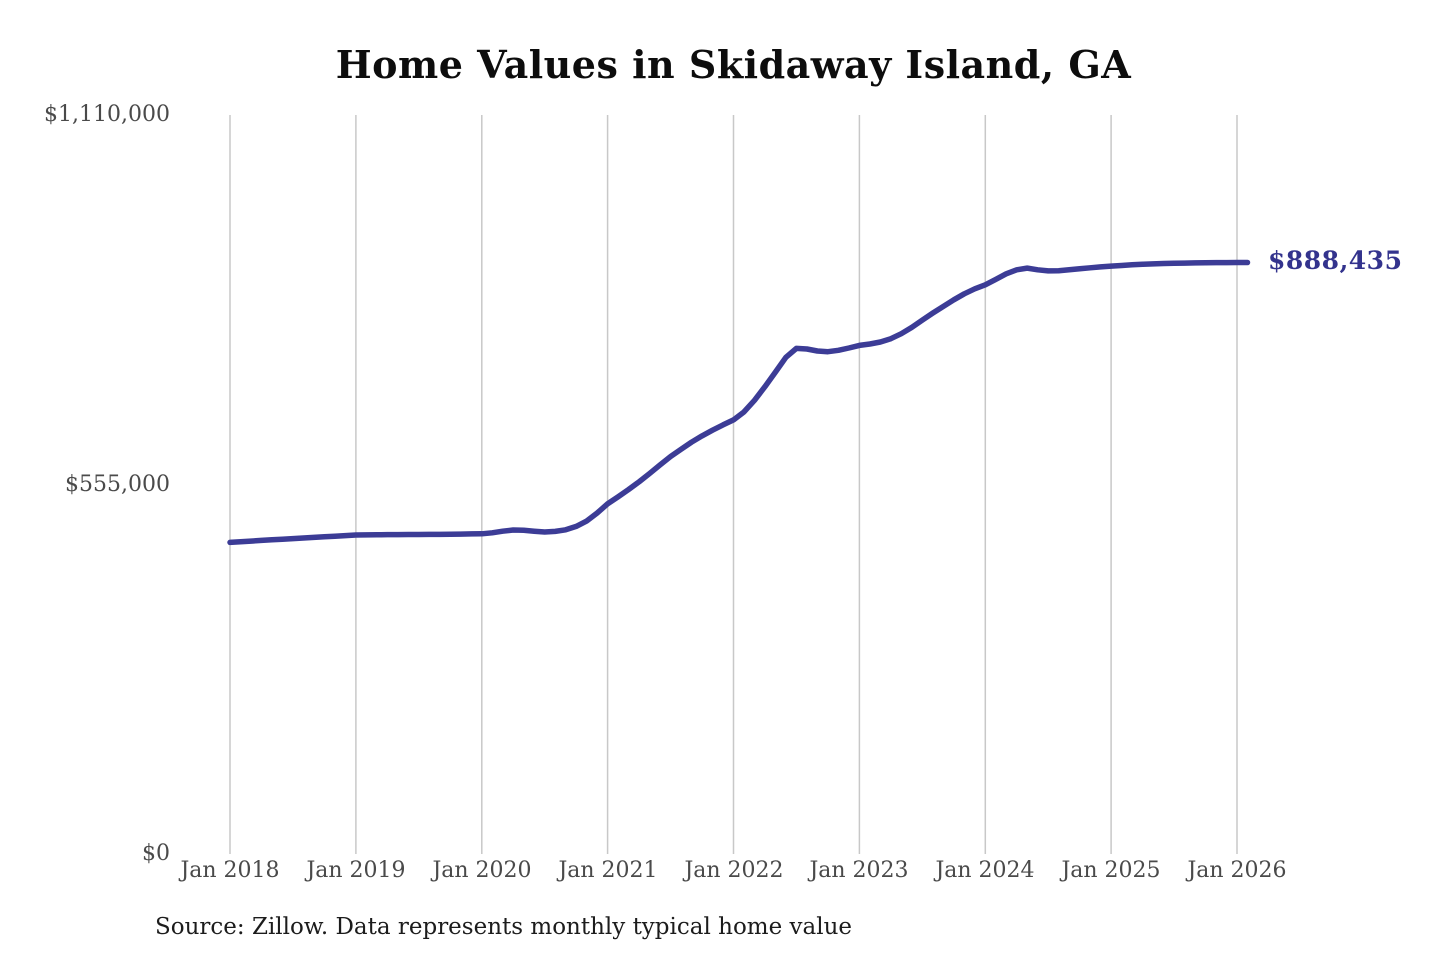 This screenshot has height=960, width=1440. I want to click on y-tick-label: $555,000, so click(117, 484).